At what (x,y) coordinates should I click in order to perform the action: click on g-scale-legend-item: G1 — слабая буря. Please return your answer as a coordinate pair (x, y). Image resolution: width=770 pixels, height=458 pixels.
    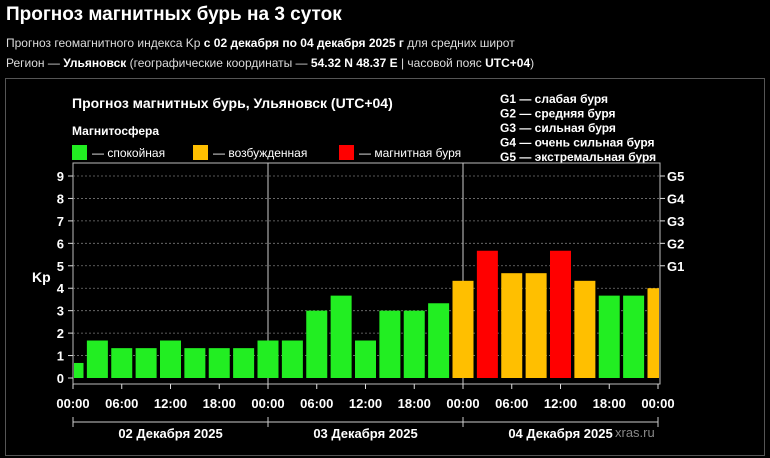
    Looking at the image, I should click on (554, 99).